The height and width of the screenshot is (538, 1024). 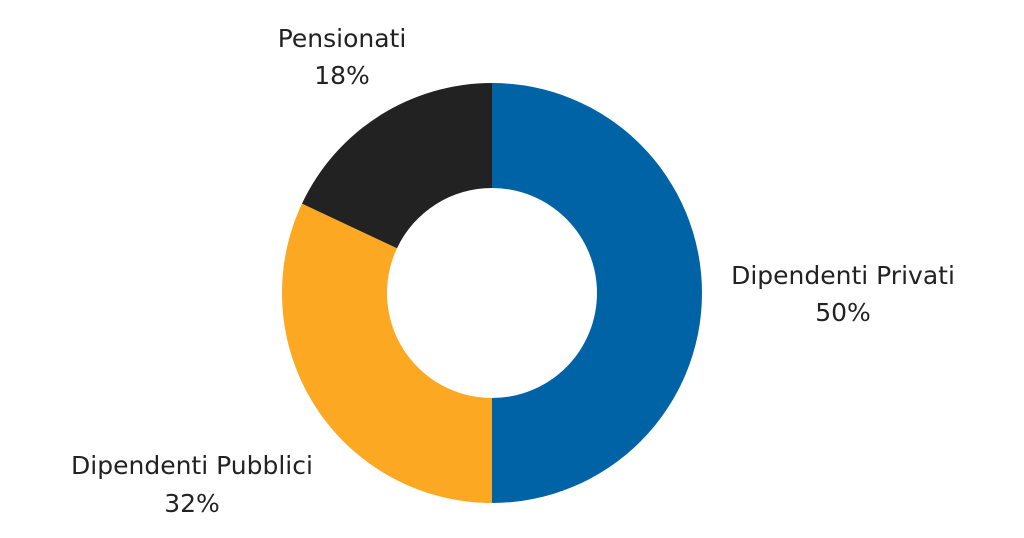 What do you see at coordinates (342, 75) in the screenshot?
I see `slice-label-percent: 18%` at bounding box center [342, 75].